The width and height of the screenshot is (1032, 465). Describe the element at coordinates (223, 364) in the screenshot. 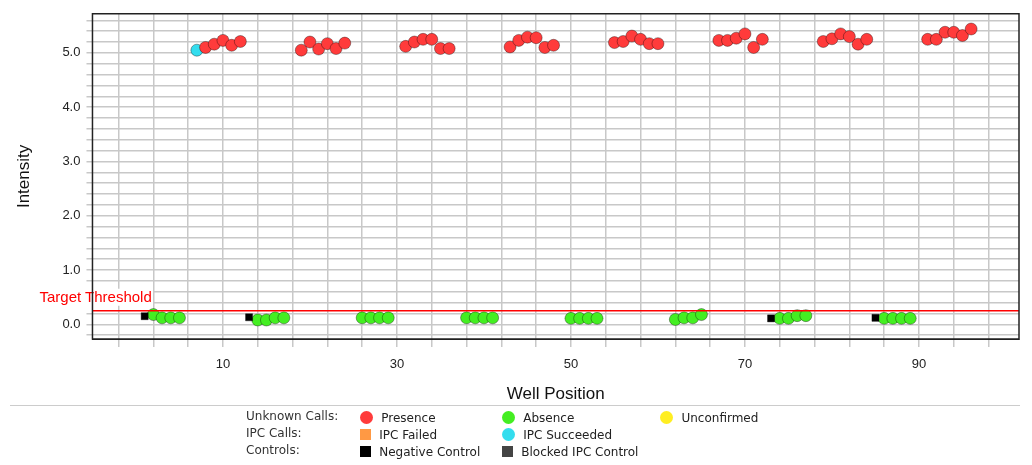

I see `x-tick-label: 10` at that location.